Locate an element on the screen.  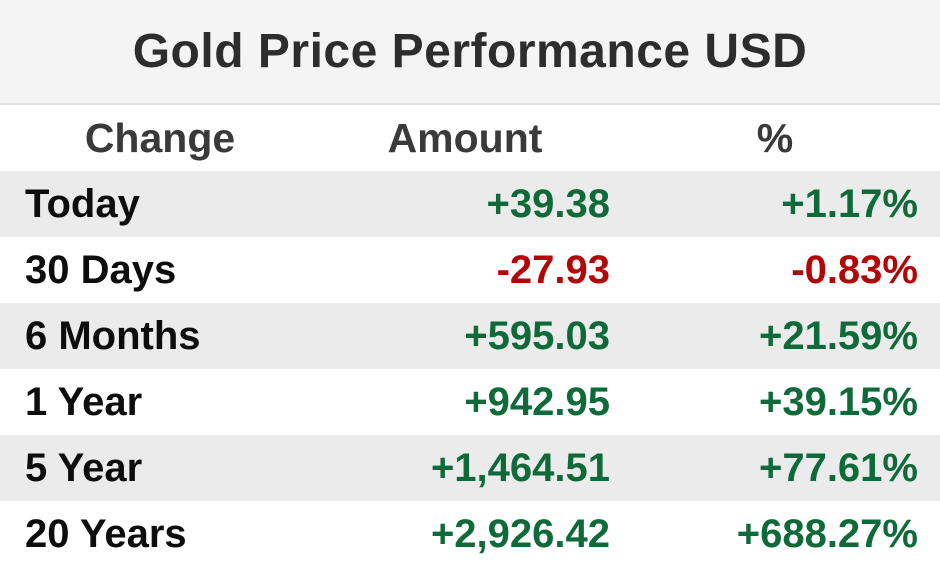
percent-value: +688.27% is located at coordinates (827, 534).